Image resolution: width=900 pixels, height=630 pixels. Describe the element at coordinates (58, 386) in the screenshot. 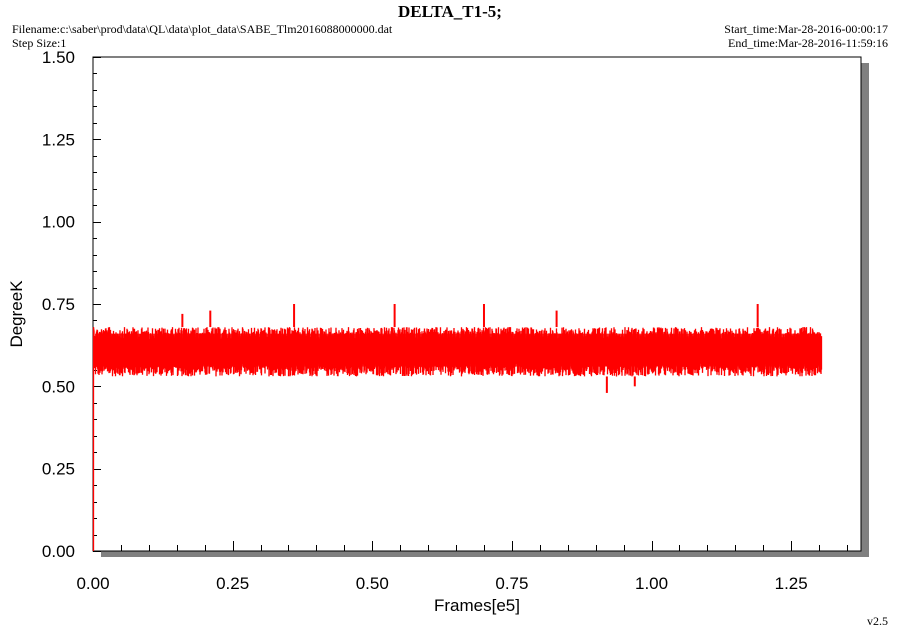

I see `y-tick-label: 0.50` at that location.